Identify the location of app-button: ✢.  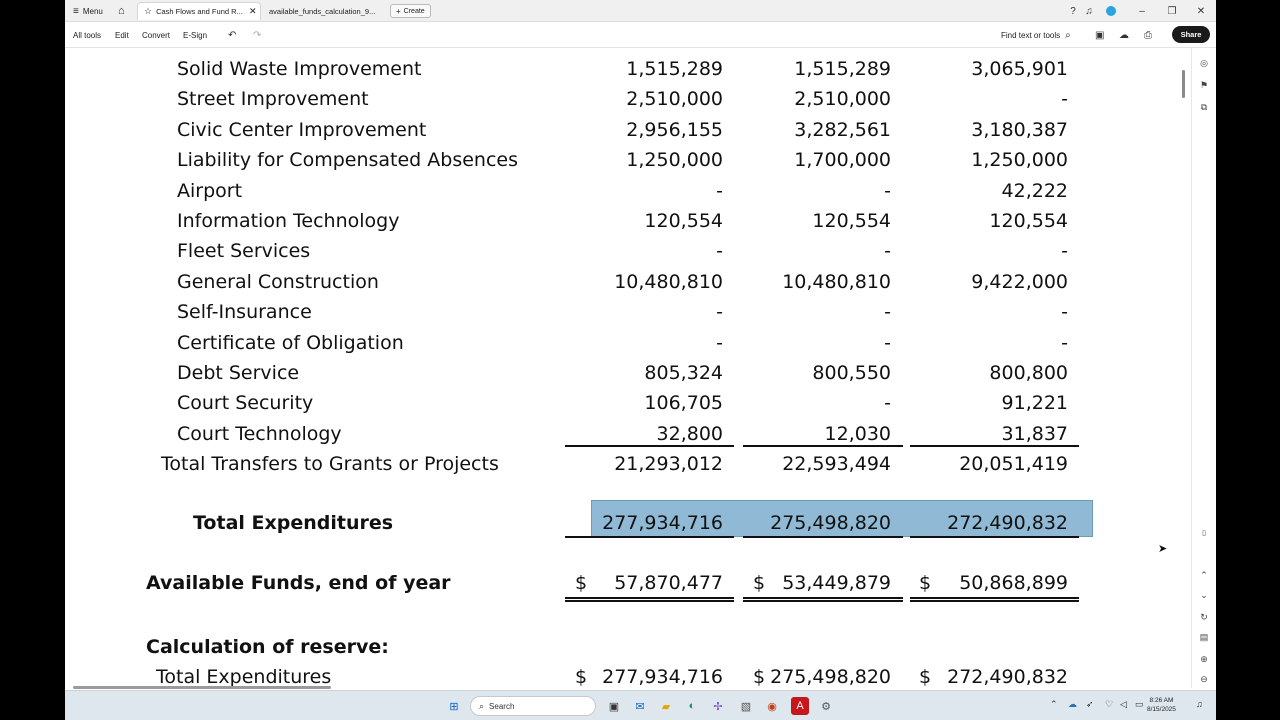
(718, 706).